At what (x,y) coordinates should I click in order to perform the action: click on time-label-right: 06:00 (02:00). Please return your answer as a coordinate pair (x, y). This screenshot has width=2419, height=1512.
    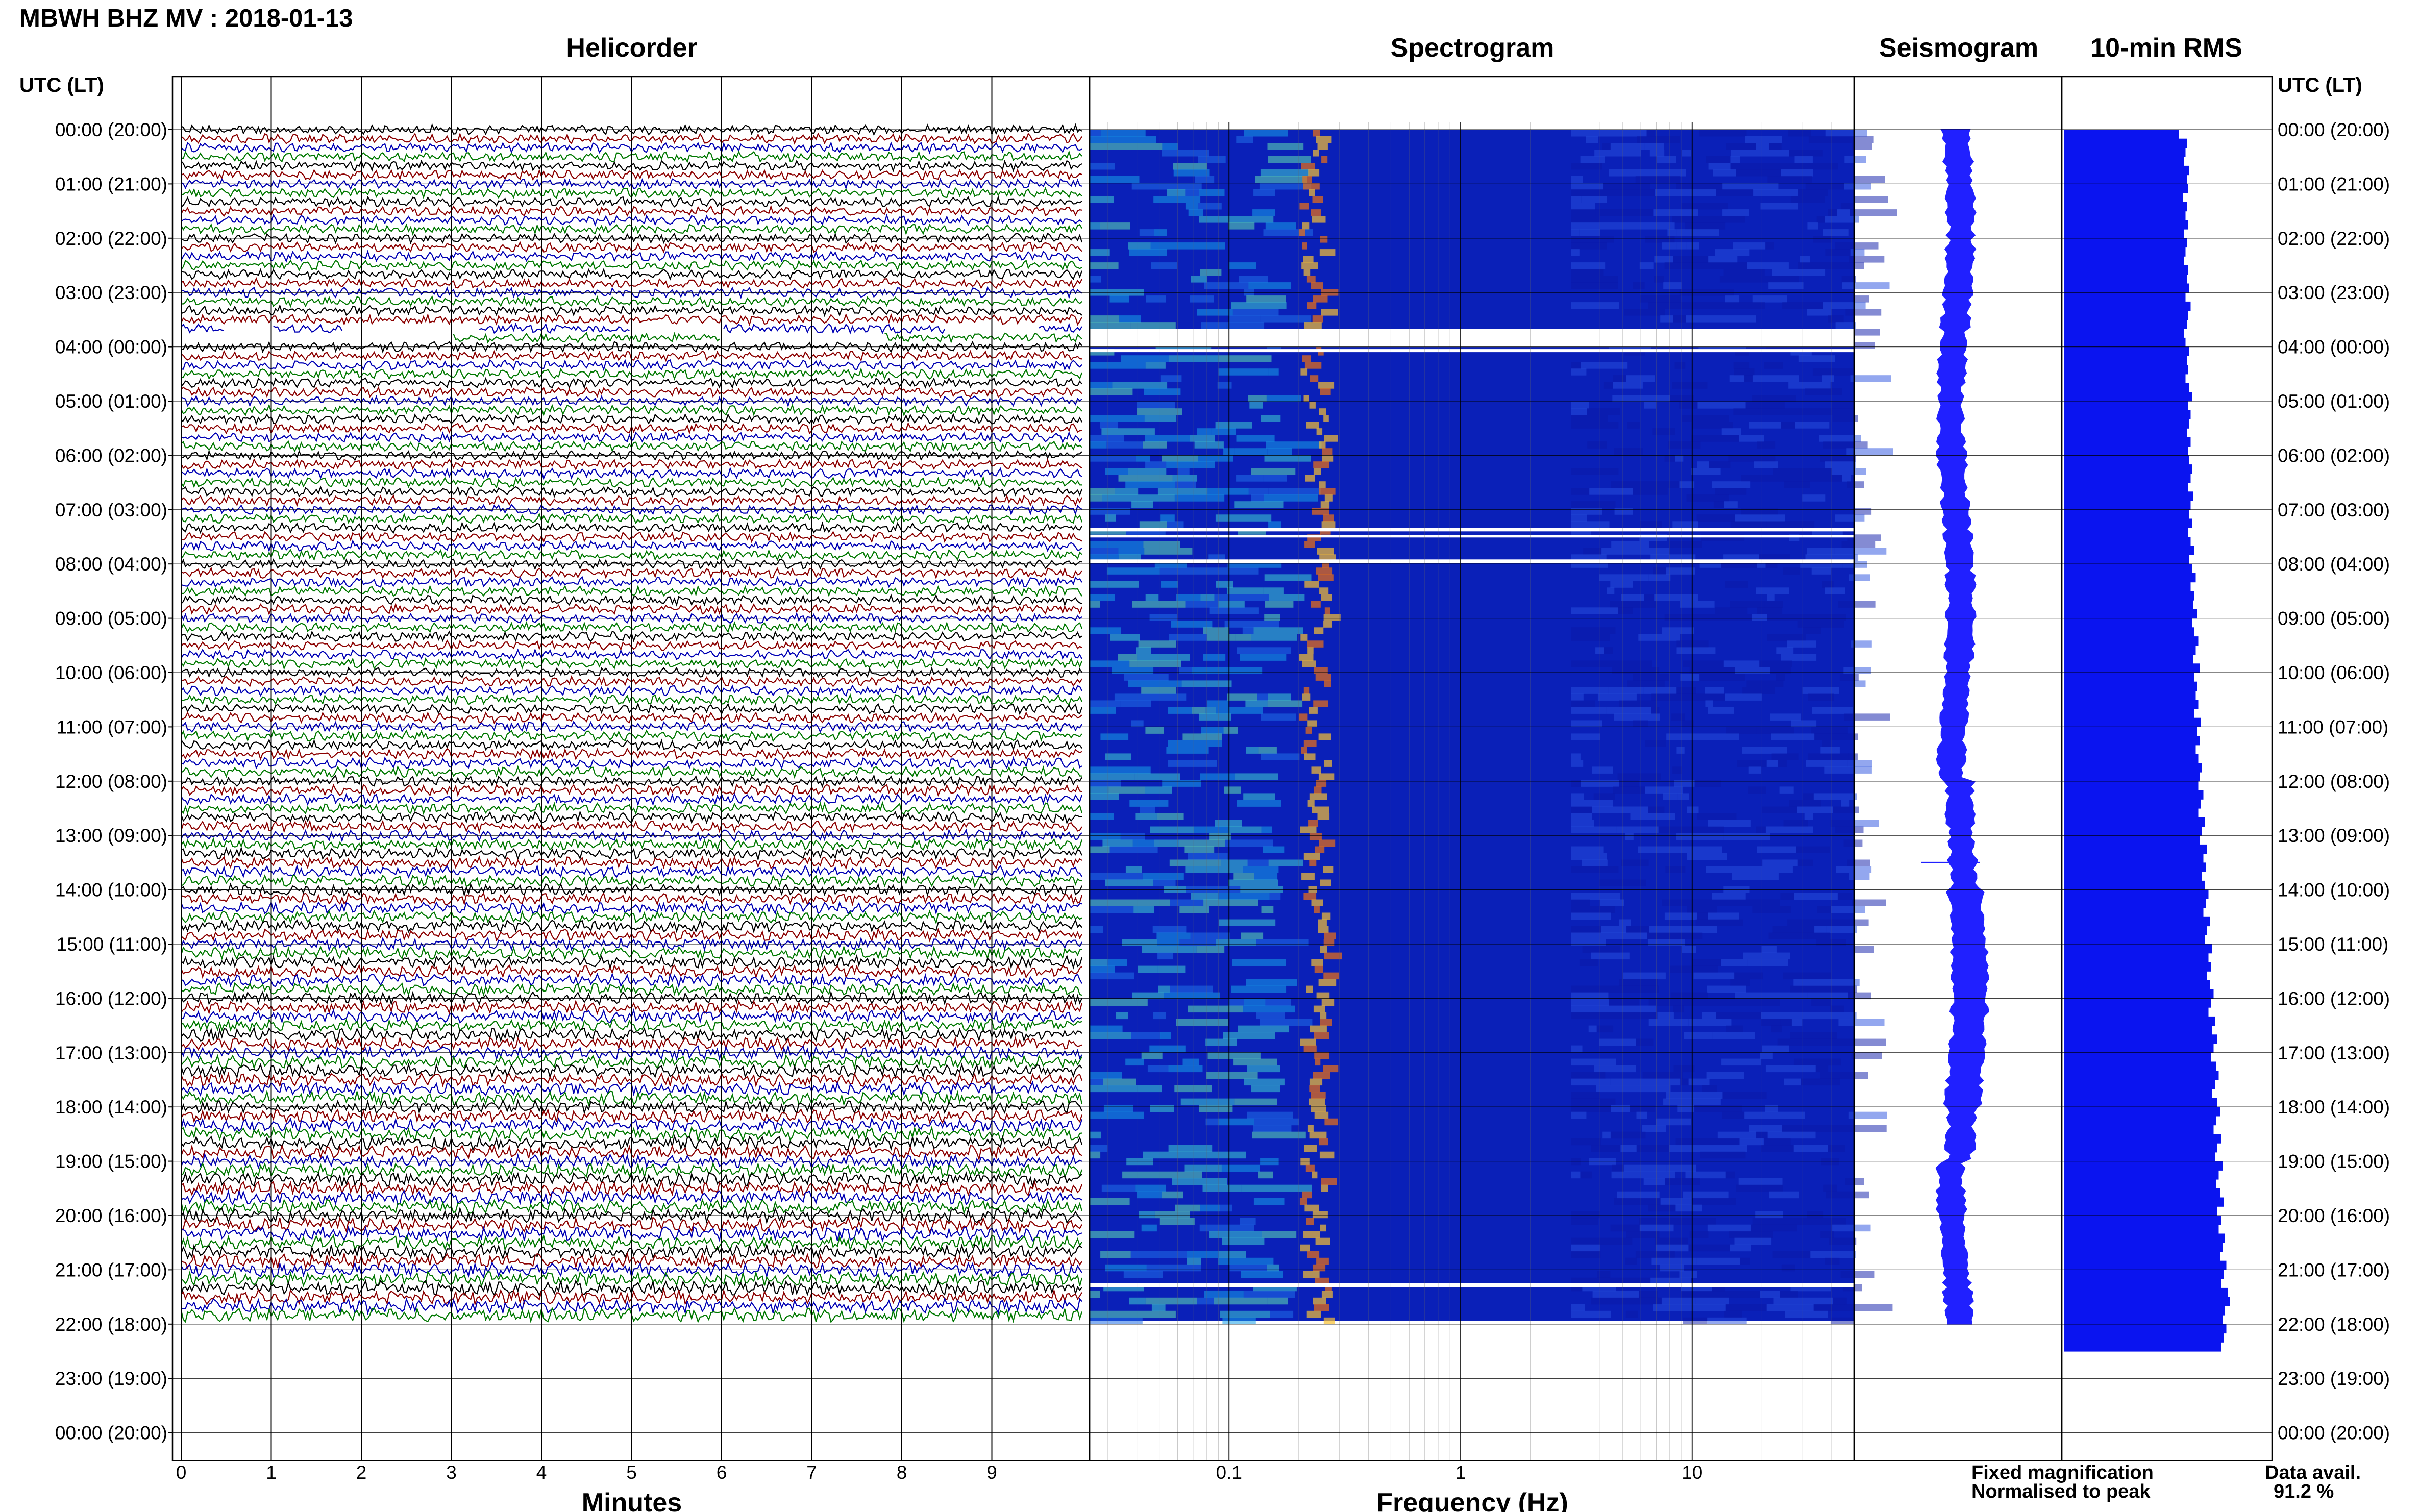
    Looking at the image, I should click on (2334, 455).